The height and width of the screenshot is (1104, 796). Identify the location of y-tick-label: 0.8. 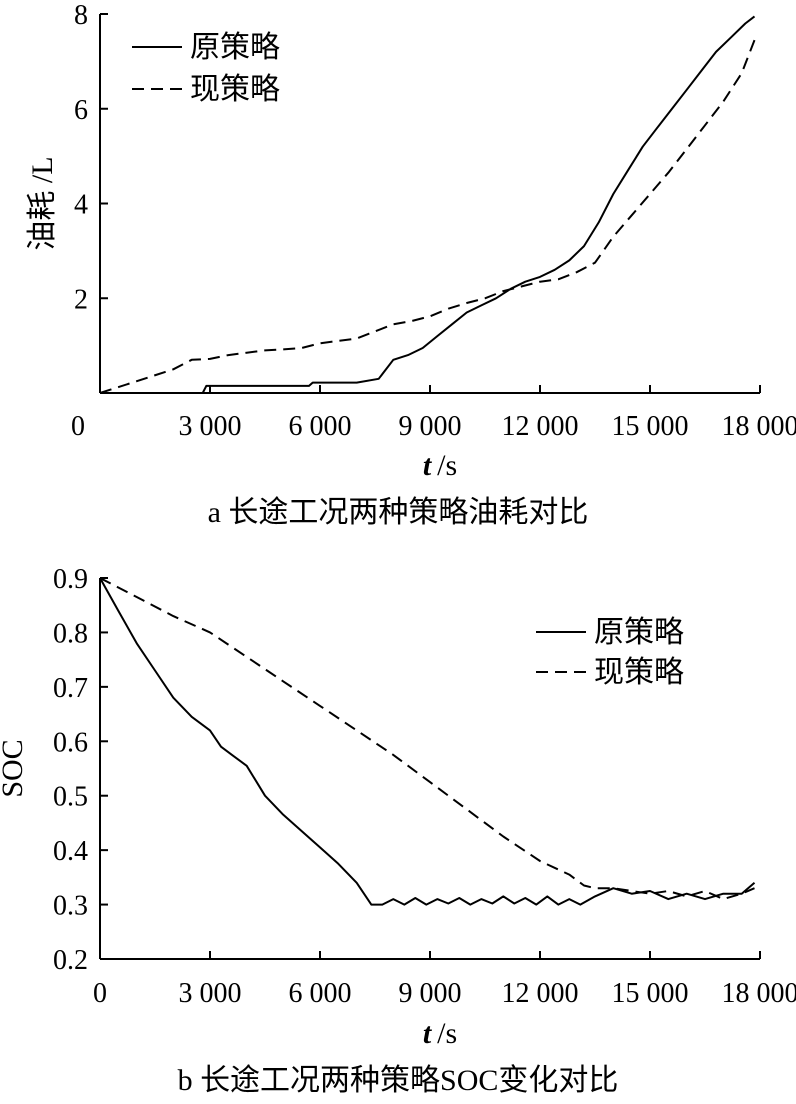
(70, 633).